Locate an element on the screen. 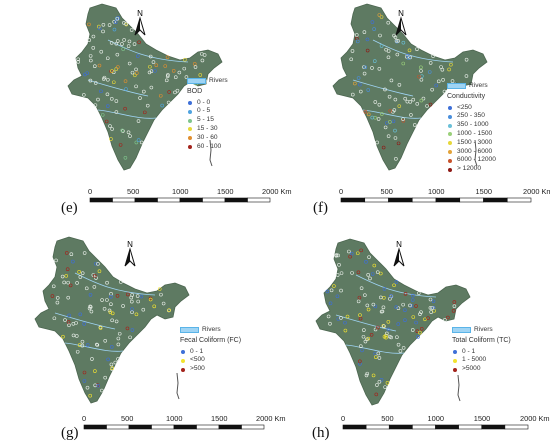 This screenshot has width=550, height=446. legend-item-label: 0 - 1 is located at coordinates (469, 351).